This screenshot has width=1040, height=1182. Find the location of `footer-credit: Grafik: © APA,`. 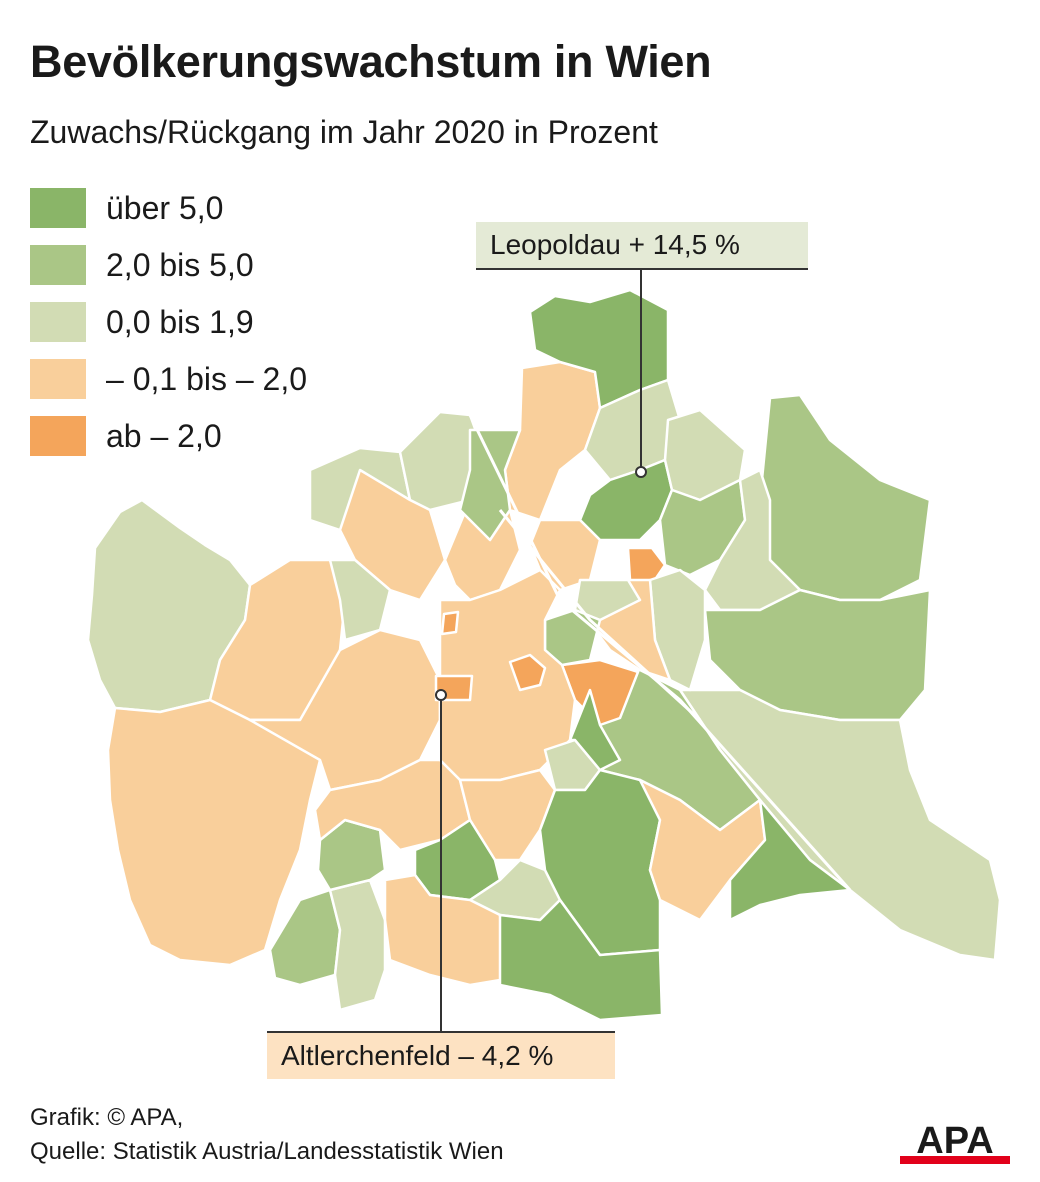

footer-credit: Grafik: © APA, is located at coordinates (107, 1117).